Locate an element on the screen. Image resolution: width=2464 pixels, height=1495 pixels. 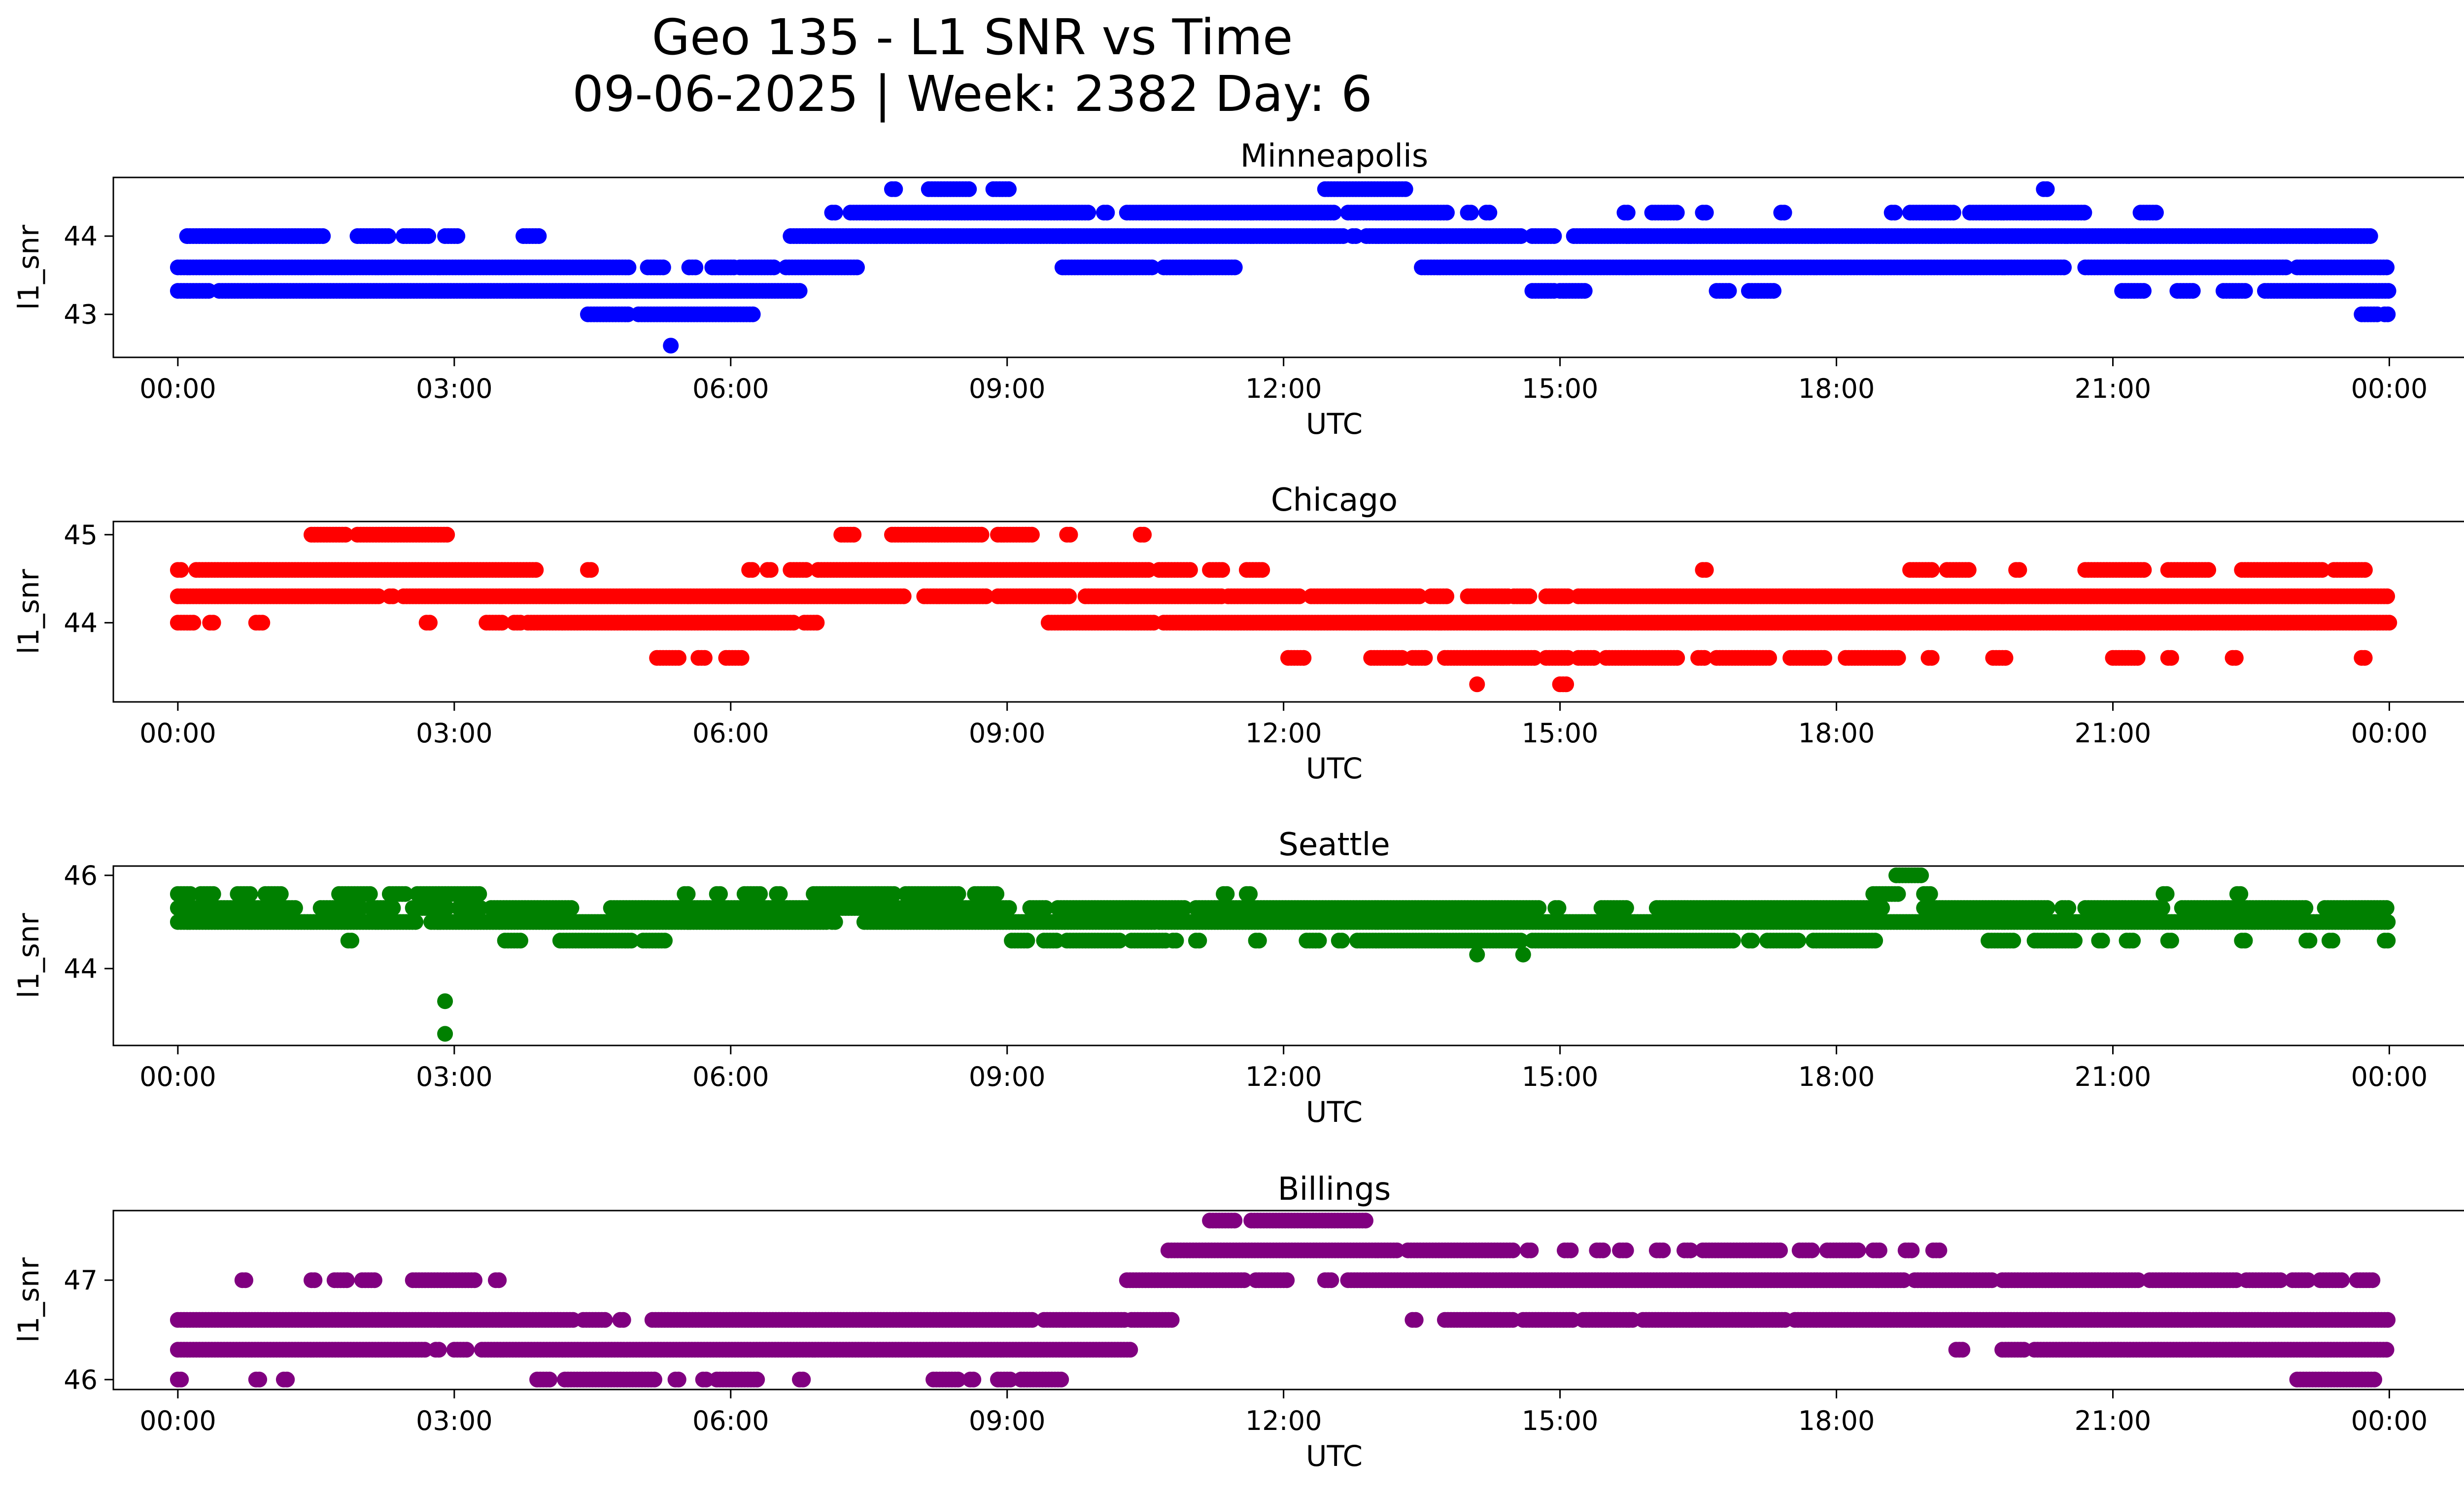
y-tick-label: 44 is located at coordinates (81, 236).